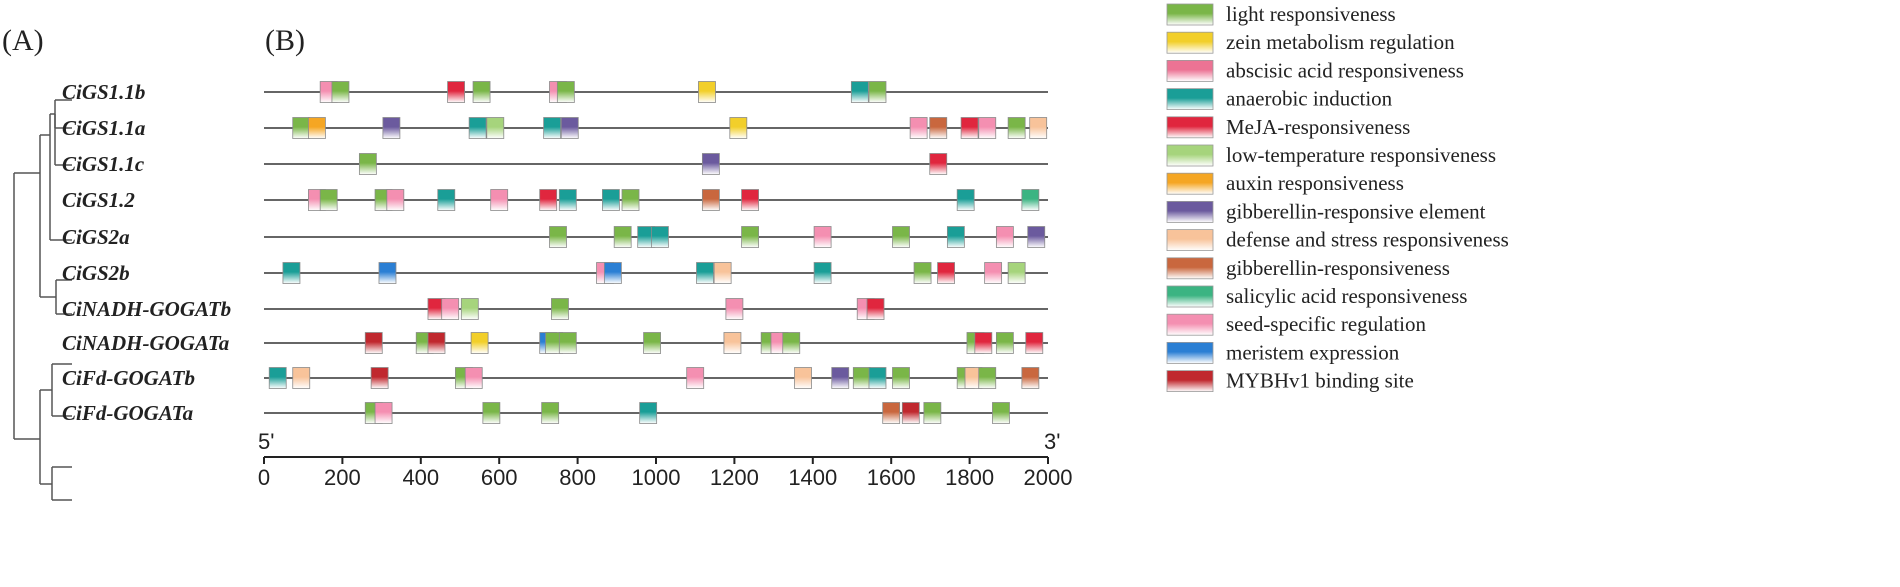 This screenshot has height=587, width=1900. I want to click on gene-label: CiGS2a, so click(96, 237).